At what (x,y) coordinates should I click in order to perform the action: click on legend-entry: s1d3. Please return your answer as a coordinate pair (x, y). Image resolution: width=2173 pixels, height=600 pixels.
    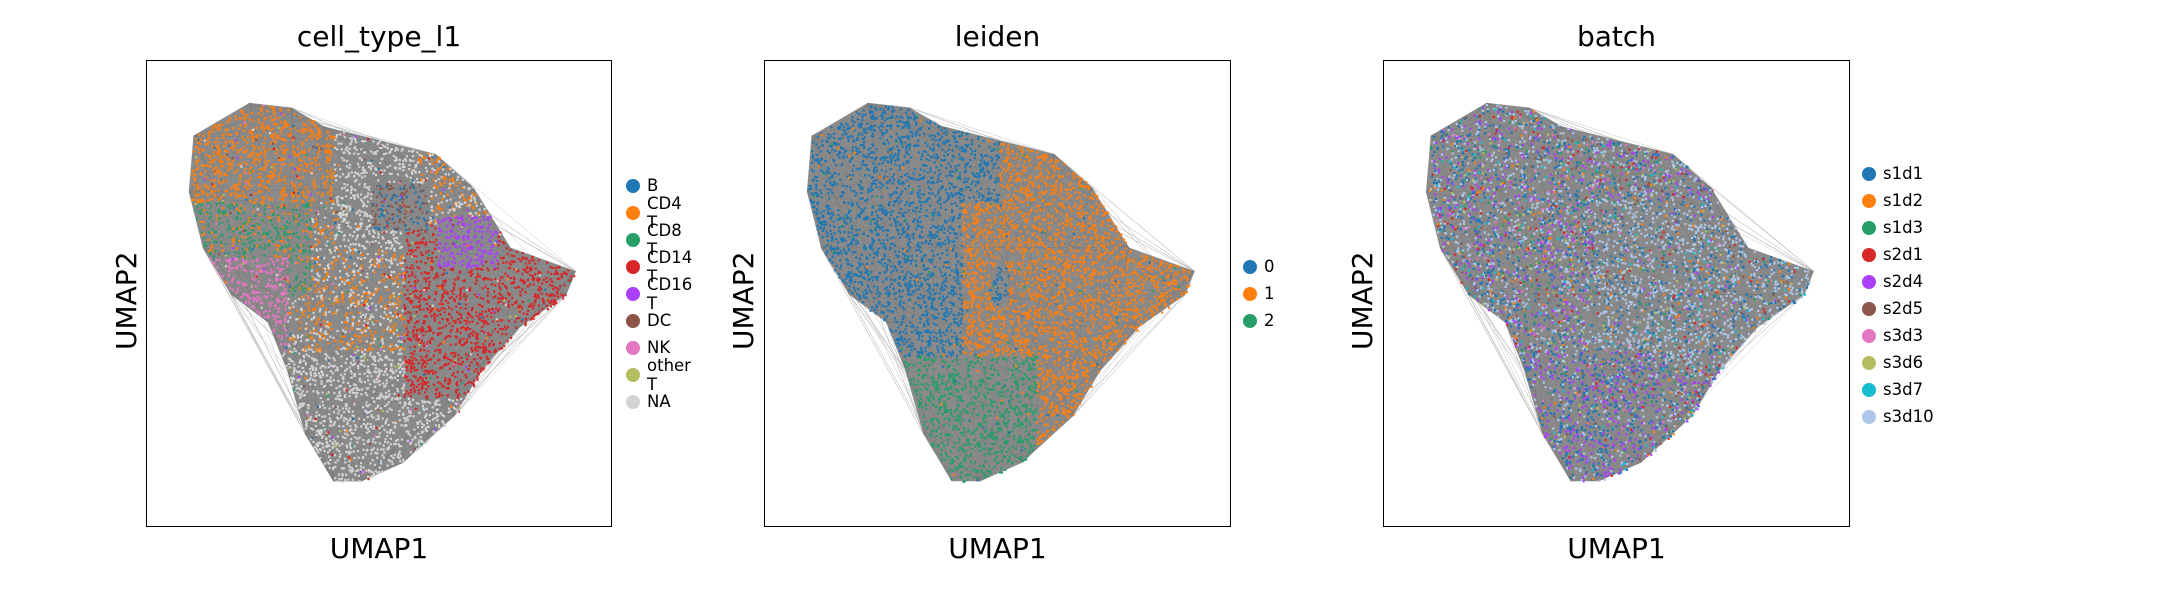
    Looking at the image, I should click on (1898, 227).